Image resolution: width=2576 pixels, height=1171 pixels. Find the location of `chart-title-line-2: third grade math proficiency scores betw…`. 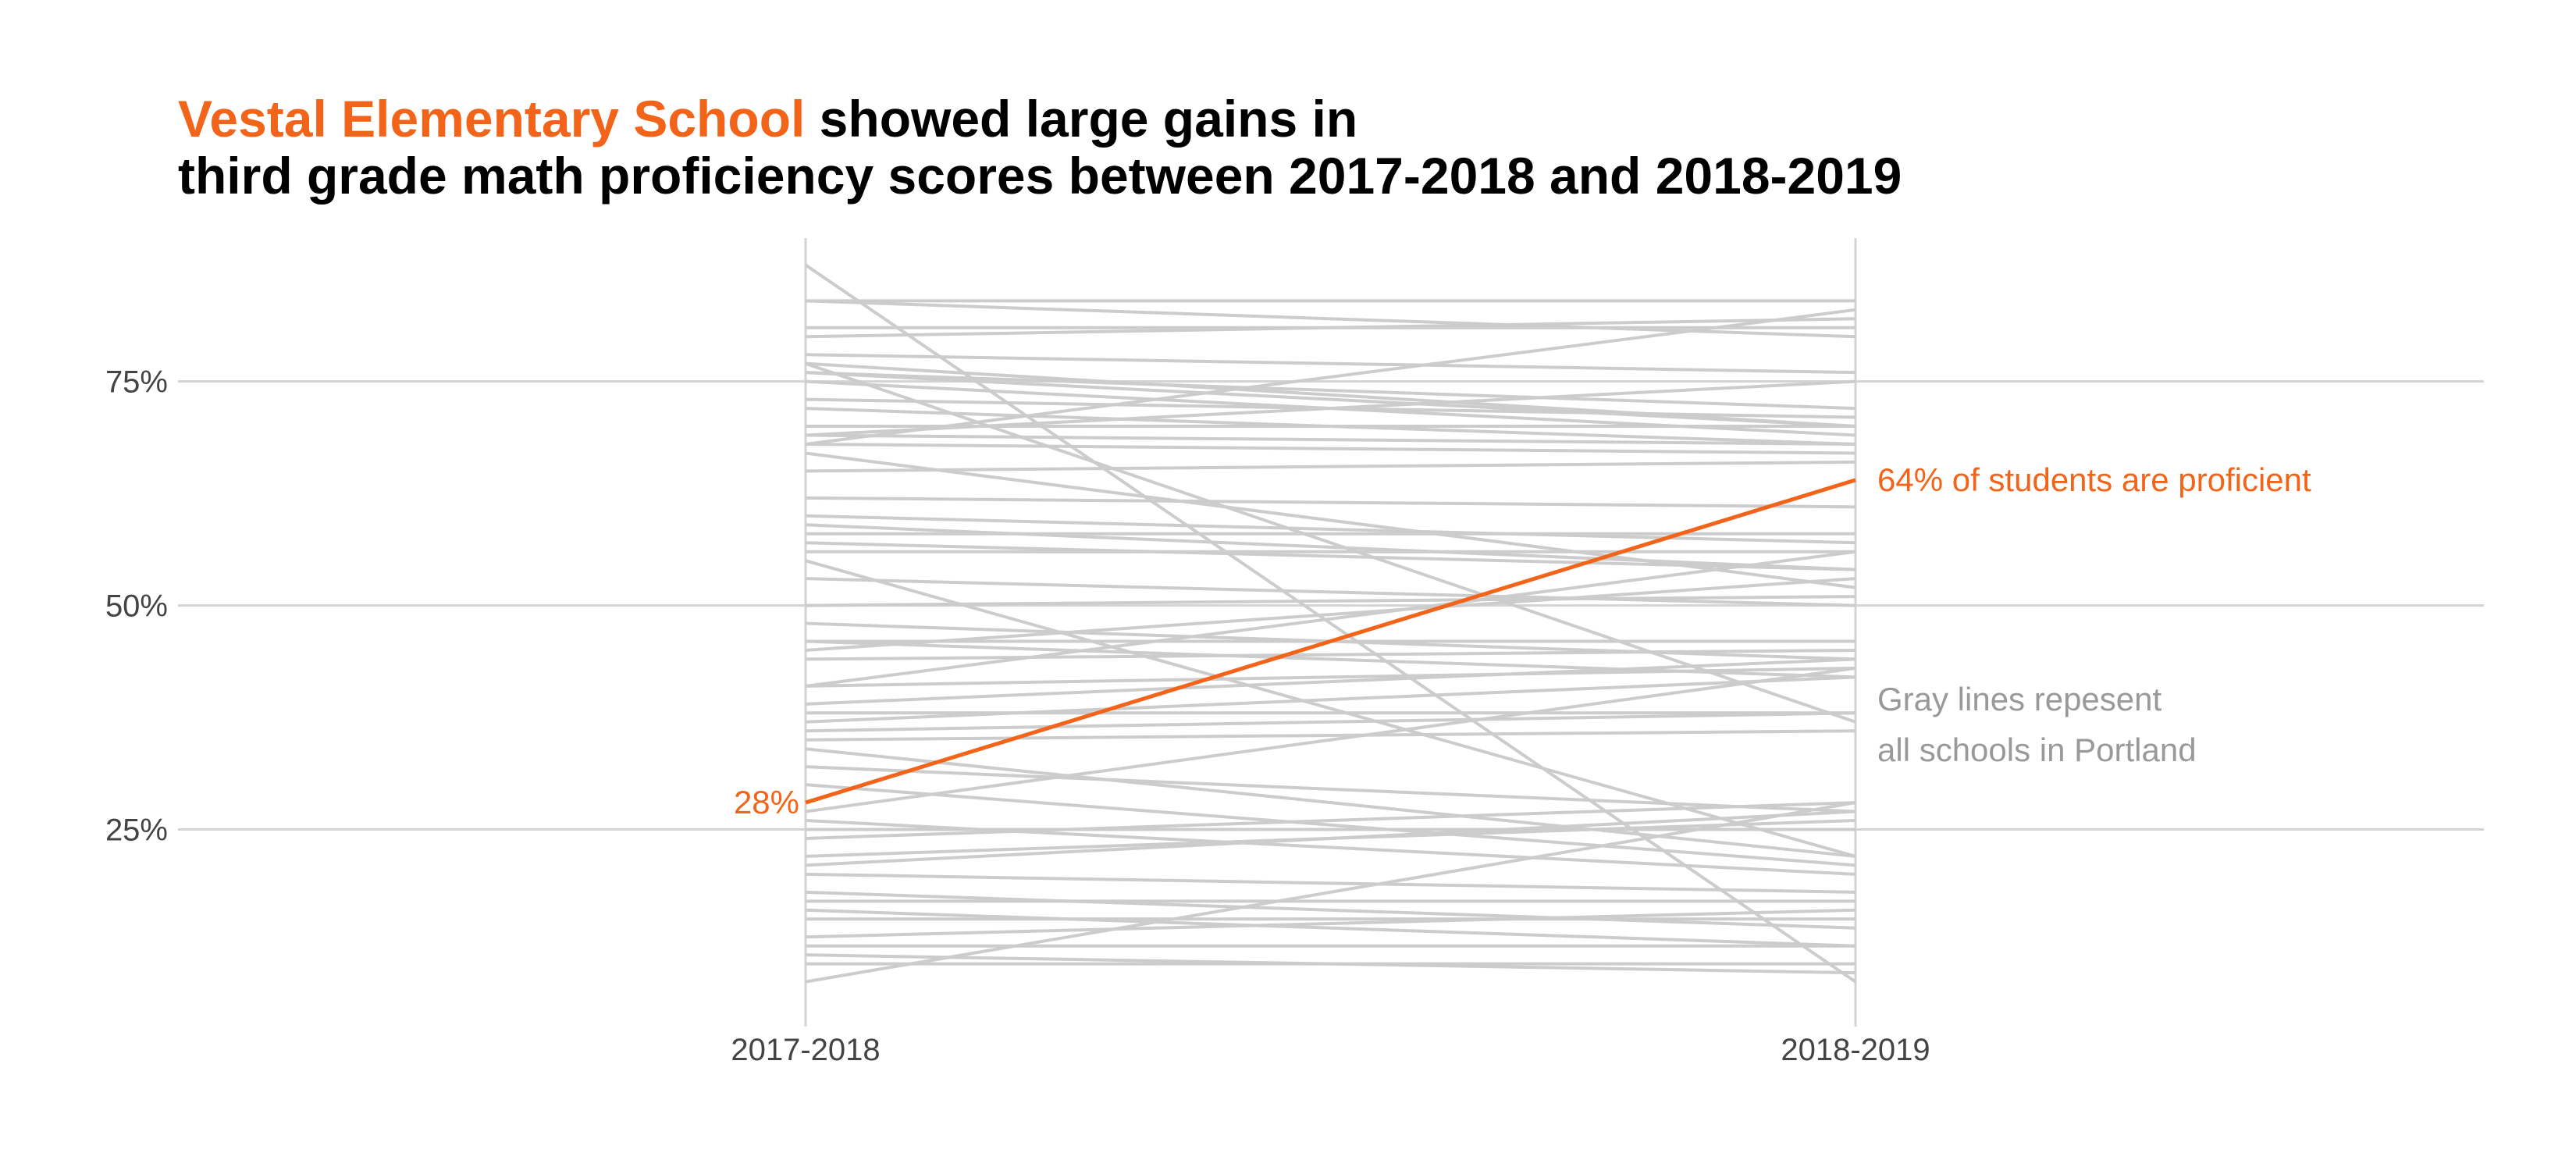

chart-title-line-2: third grade math proficiency scores betw… is located at coordinates (1040, 176).